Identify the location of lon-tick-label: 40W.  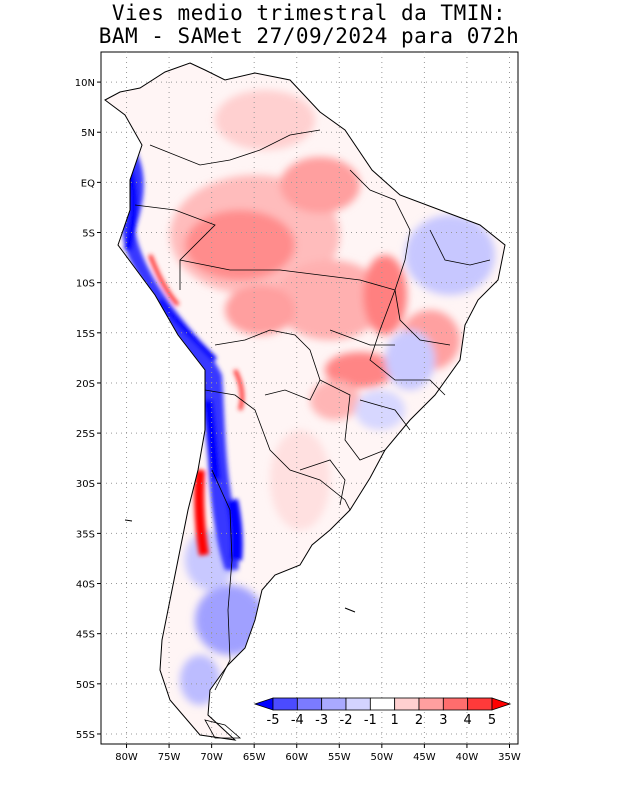
(467, 757).